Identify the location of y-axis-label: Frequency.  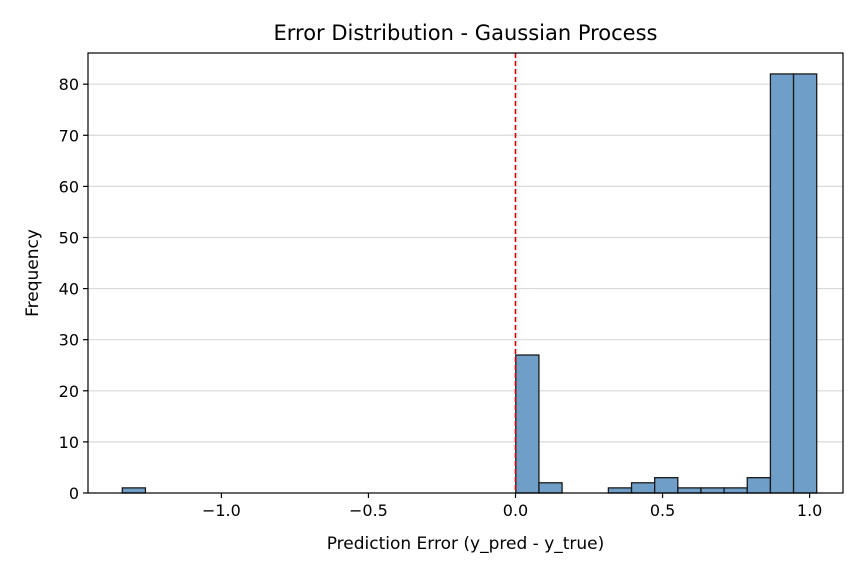
(33, 273).